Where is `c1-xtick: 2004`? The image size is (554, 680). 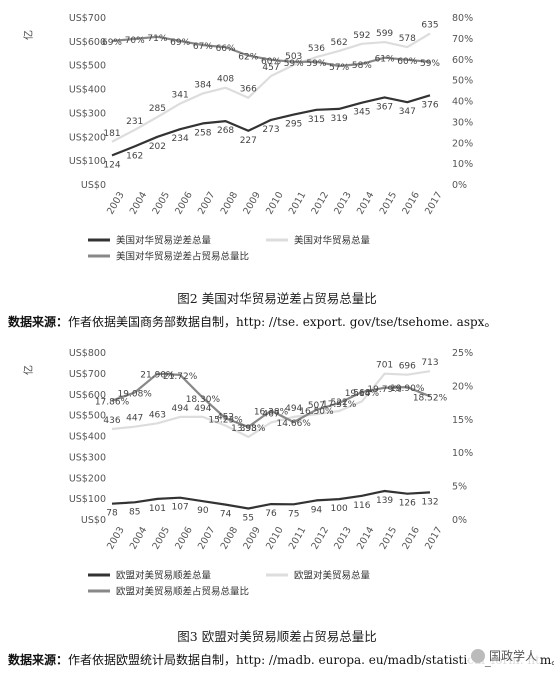 c1-xtick: 2004 is located at coordinates (139, 203).